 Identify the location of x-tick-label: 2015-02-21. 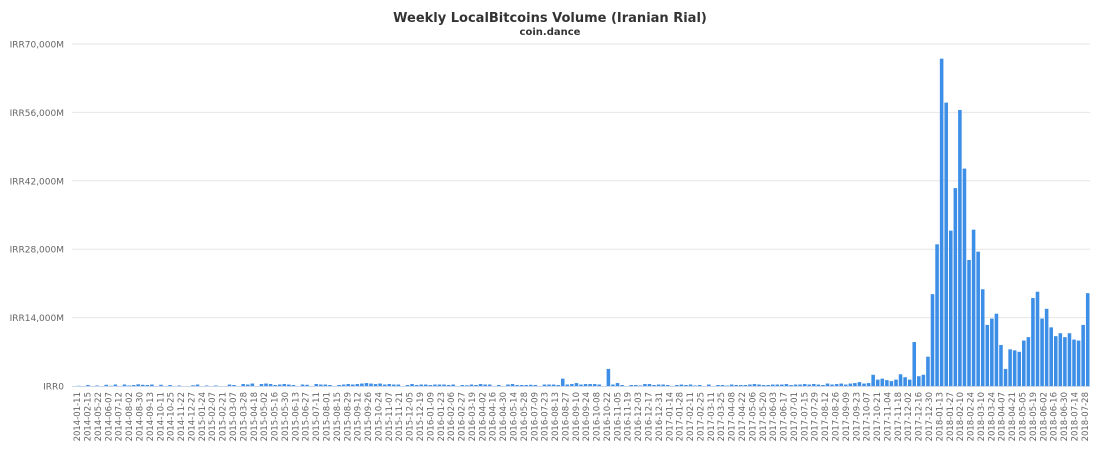
(224, 416).